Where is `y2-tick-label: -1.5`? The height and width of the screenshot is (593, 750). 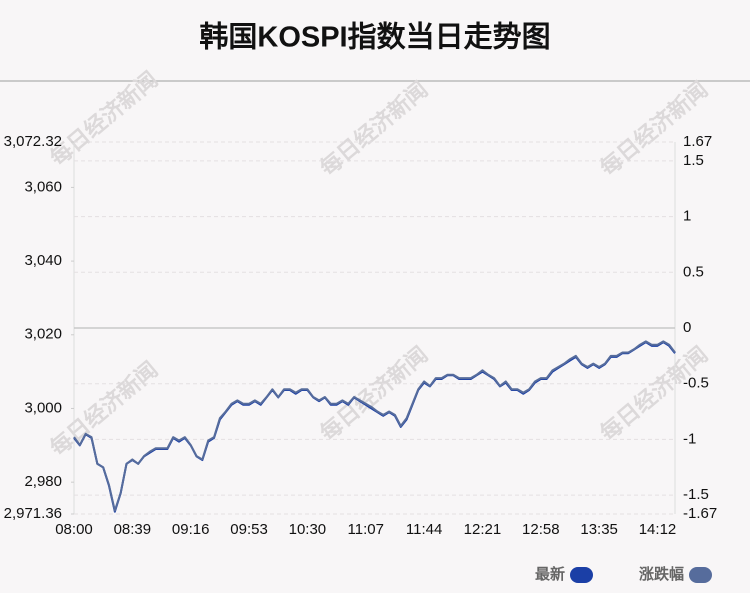
y2-tick-label: -1.5 is located at coordinates (696, 494).